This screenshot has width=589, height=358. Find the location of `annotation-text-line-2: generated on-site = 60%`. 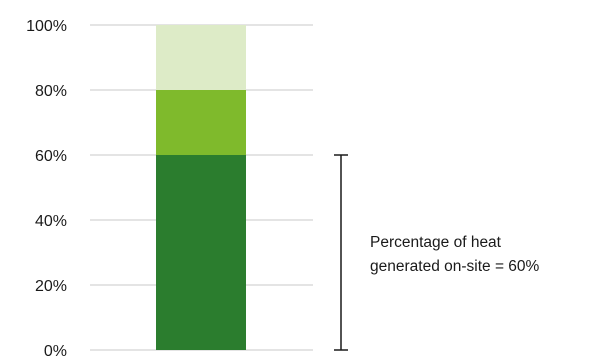

annotation-text-line-2: generated on-site = 60% is located at coordinates (455, 266).